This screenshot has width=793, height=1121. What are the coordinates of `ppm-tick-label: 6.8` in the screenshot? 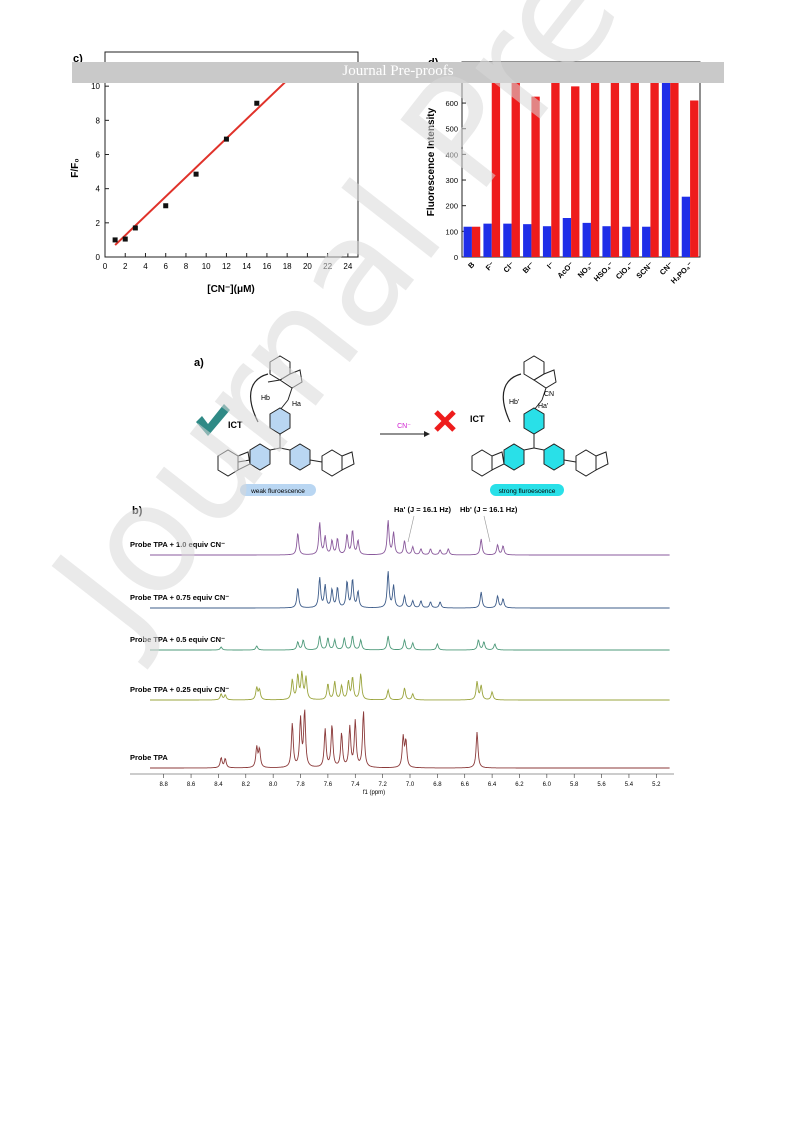 It's located at (437, 785).